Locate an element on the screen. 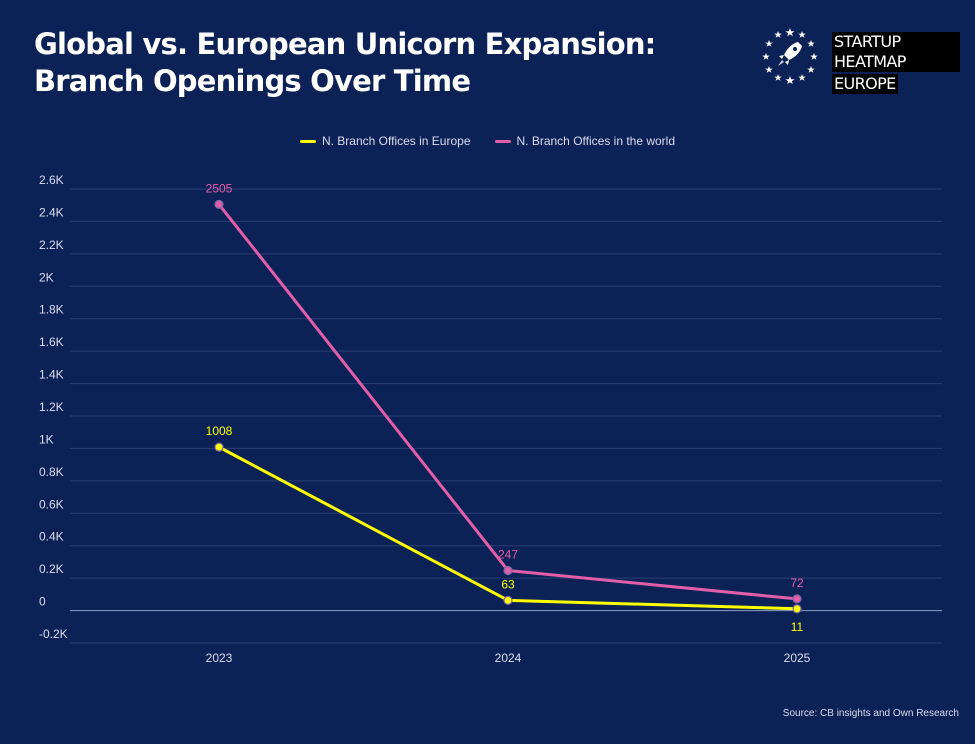  y-tick-label: 0.4K is located at coordinates (51, 537).